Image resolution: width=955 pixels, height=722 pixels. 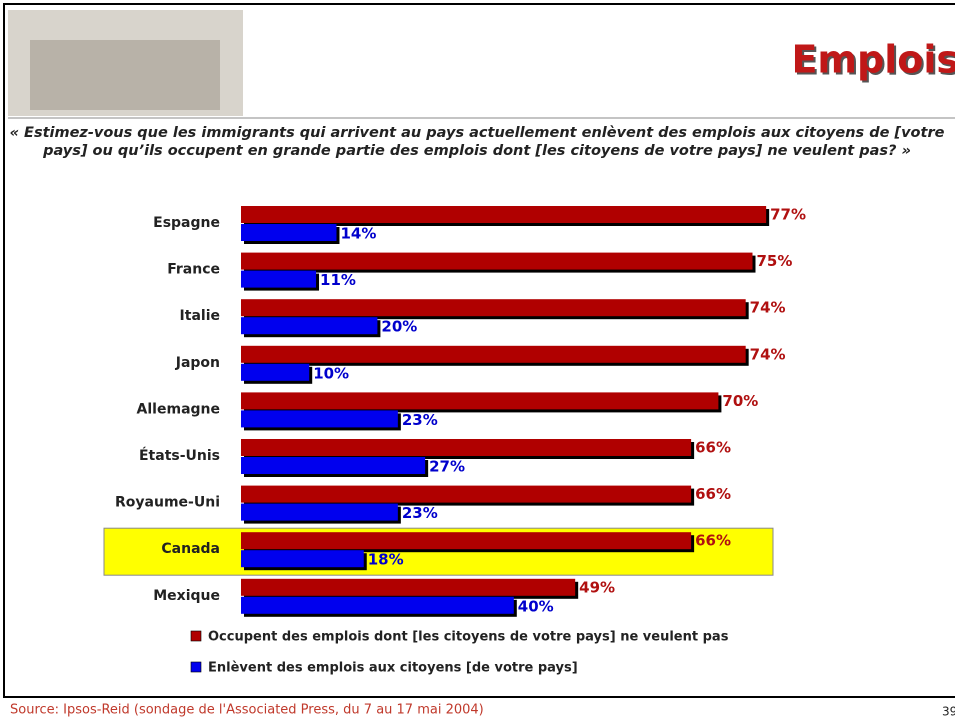 I want to click on value-label: 77%, so click(x=788, y=215).